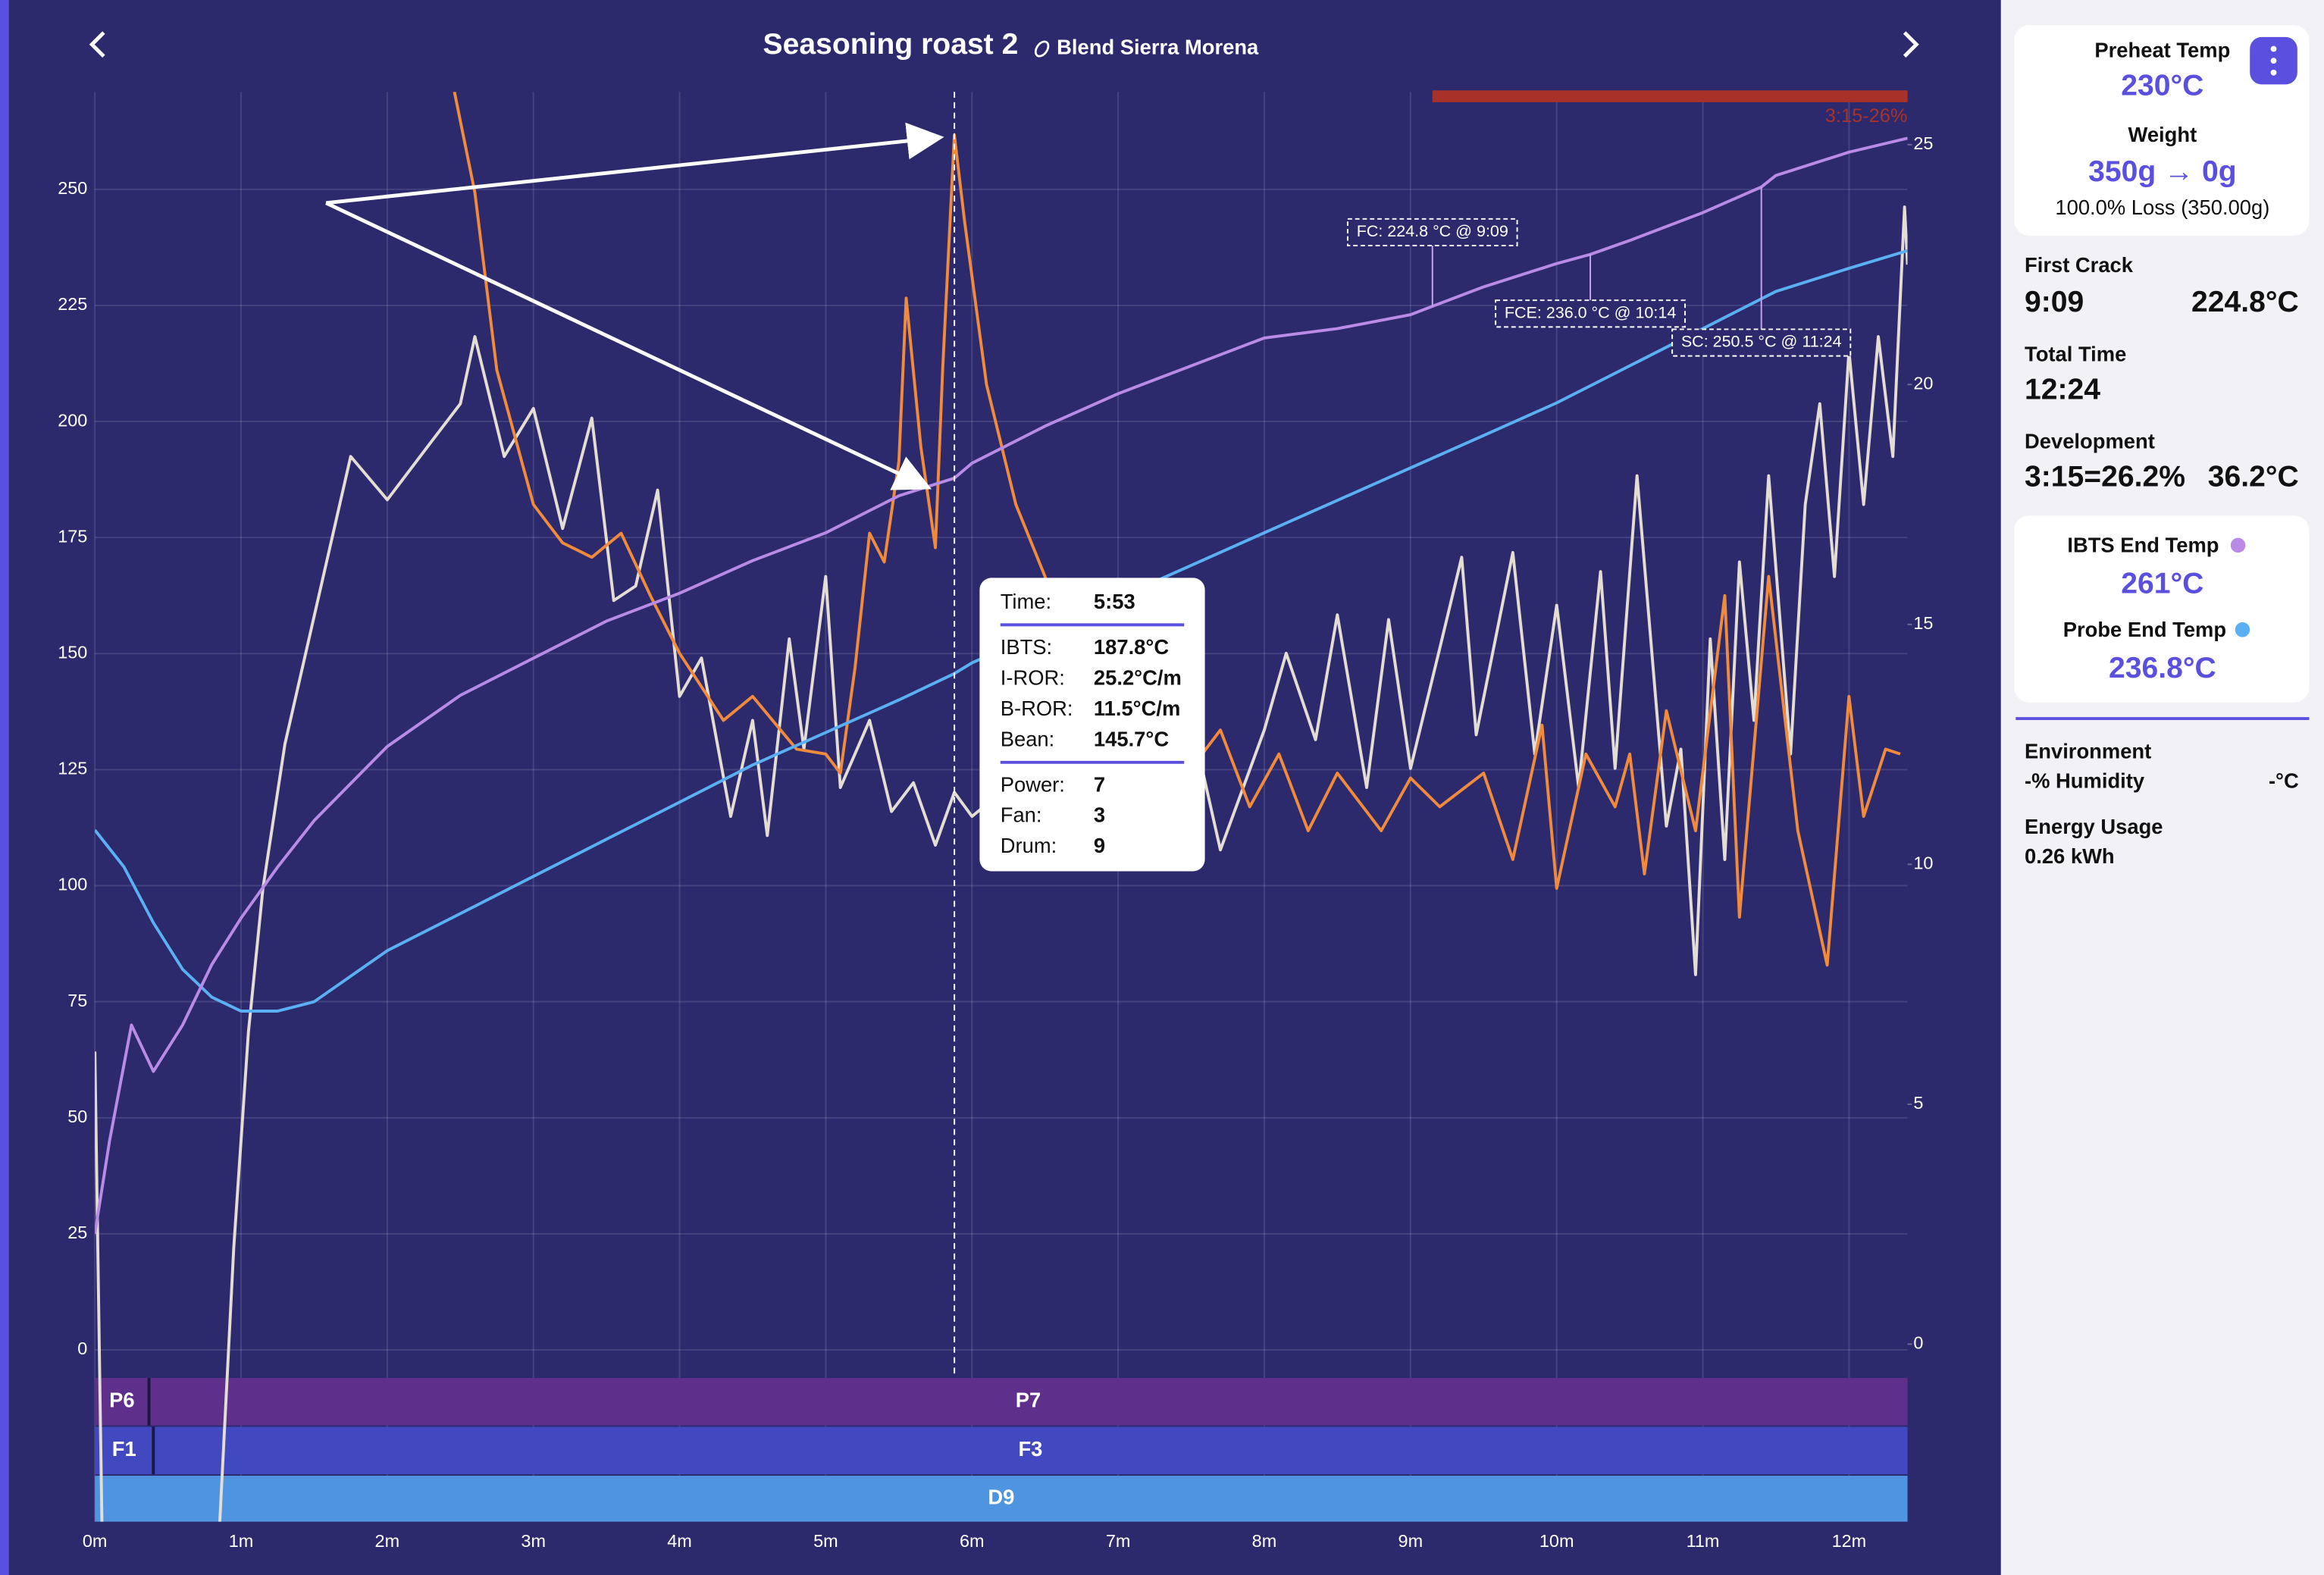 This screenshot has height=1575, width=2324. Describe the element at coordinates (2090, 441) in the screenshot. I see `label: Development` at that location.